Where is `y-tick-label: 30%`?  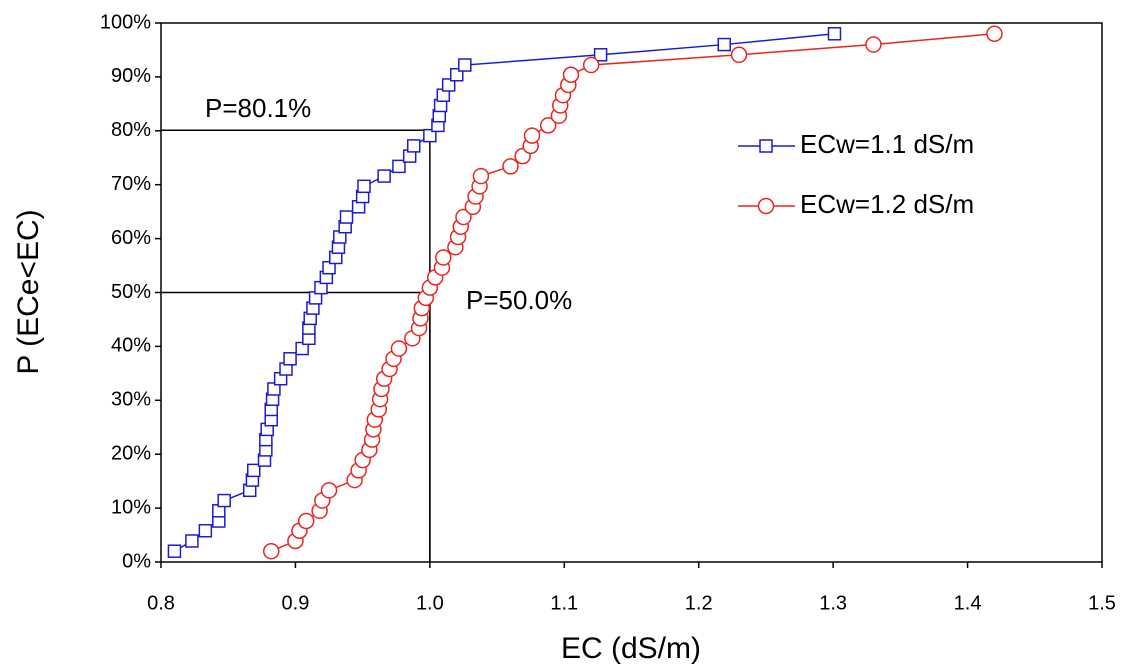 y-tick-label: 30% is located at coordinates (131, 400).